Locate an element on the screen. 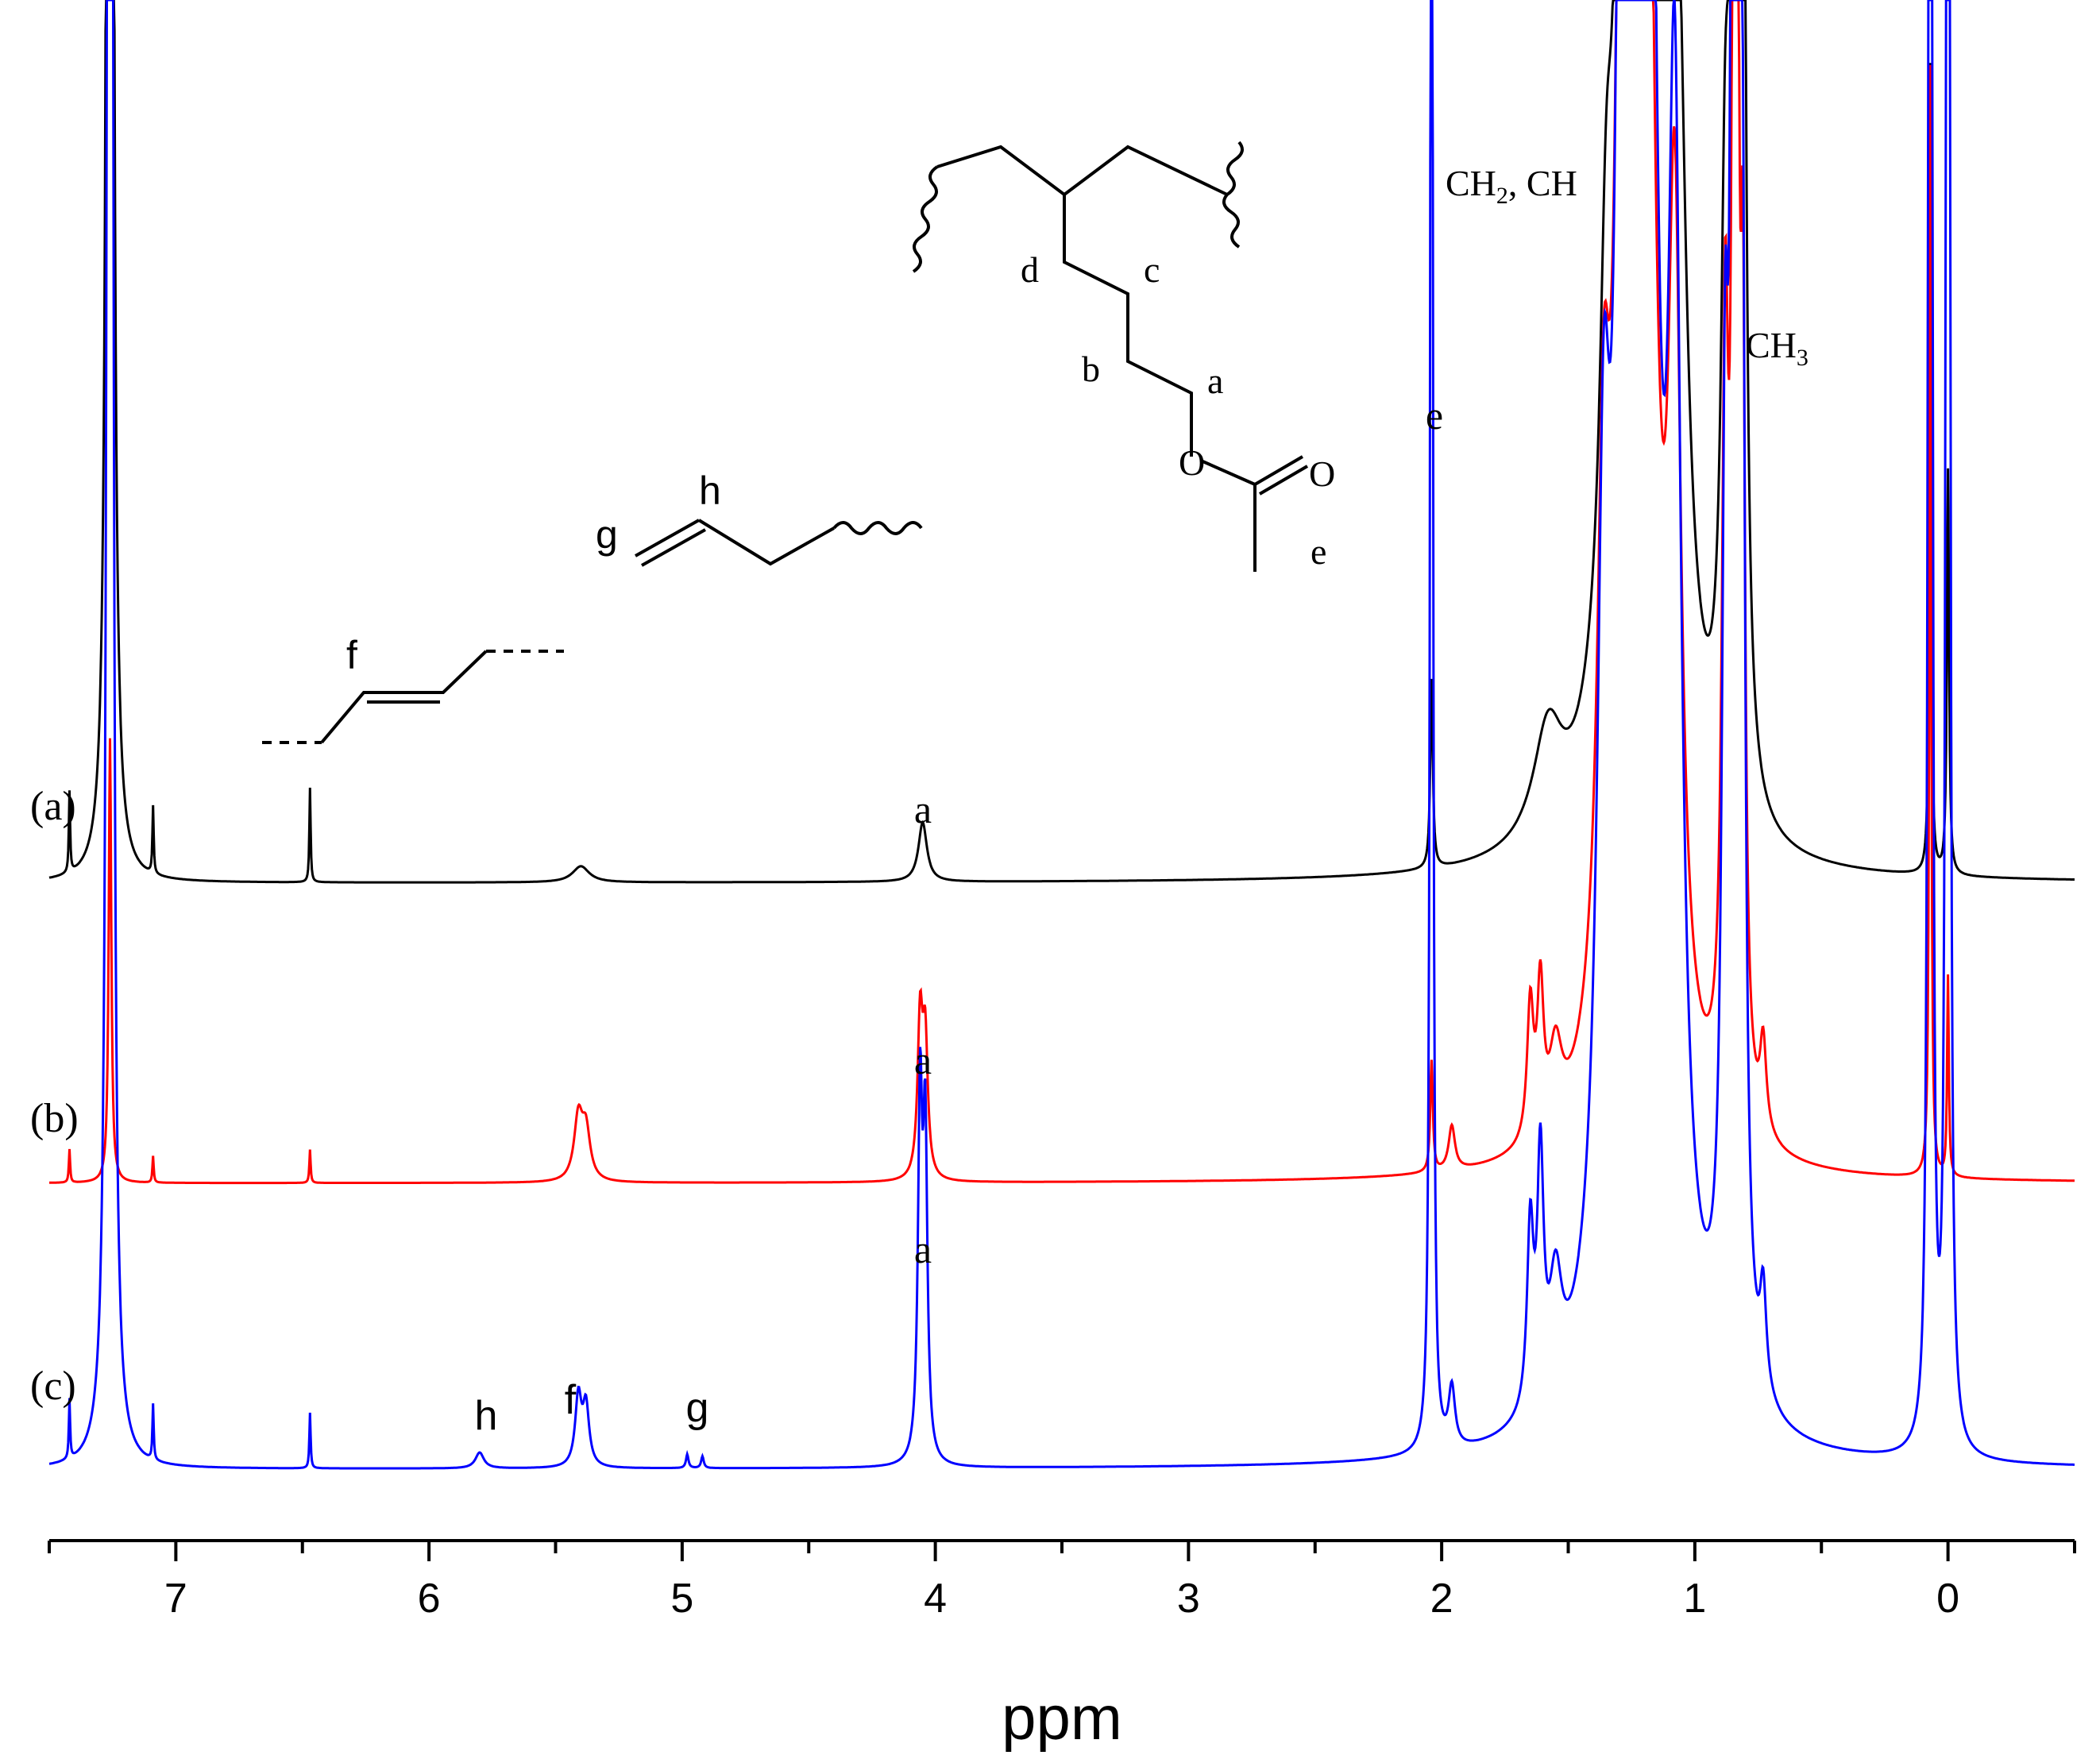  annotation-f: f is located at coordinates (571, 1400).